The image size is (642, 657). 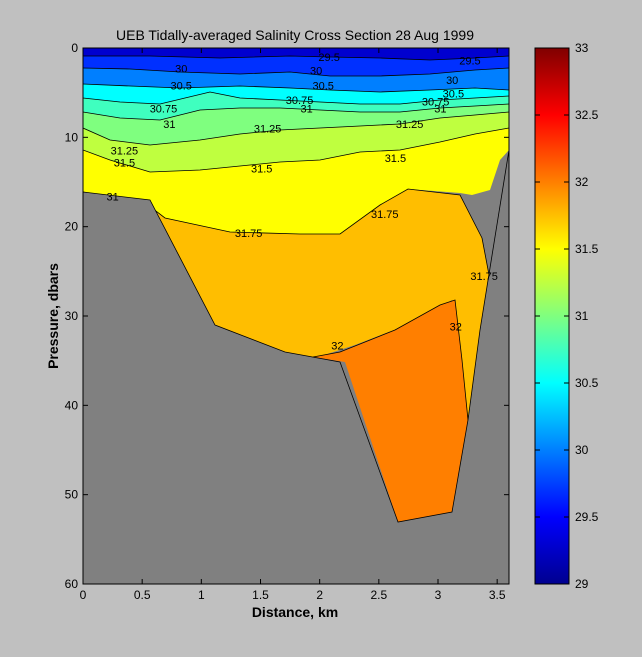 What do you see at coordinates (83, 595) in the screenshot?
I see `x-tick-label: 0` at bounding box center [83, 595].